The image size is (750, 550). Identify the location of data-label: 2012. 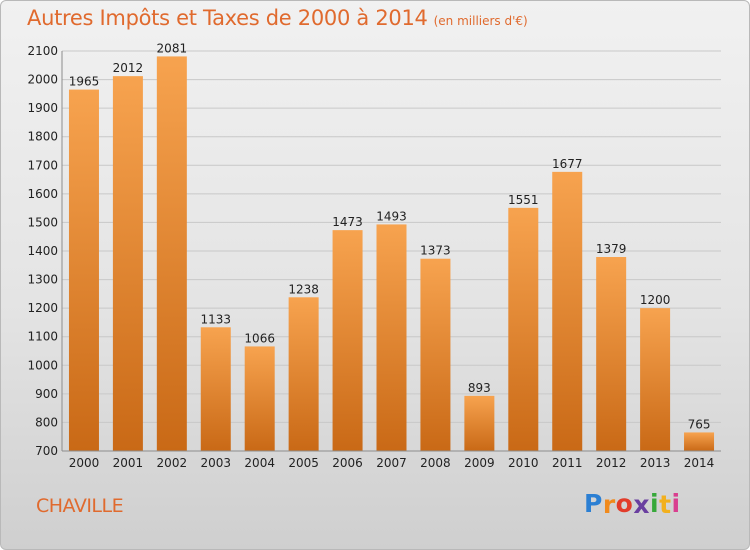
(128, 68).